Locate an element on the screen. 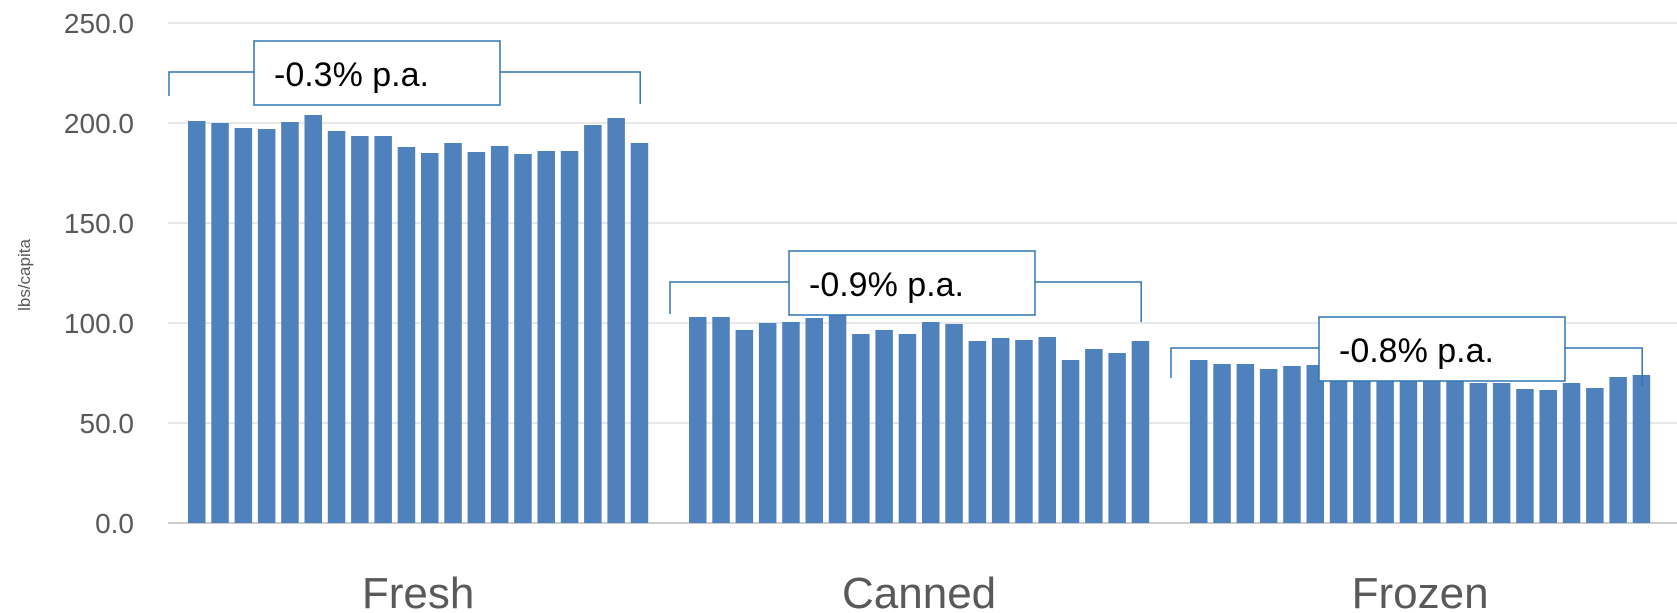 The height and width of the screenshot is (613, 1677). category-label: Canned is located at coordinates (919, 591).